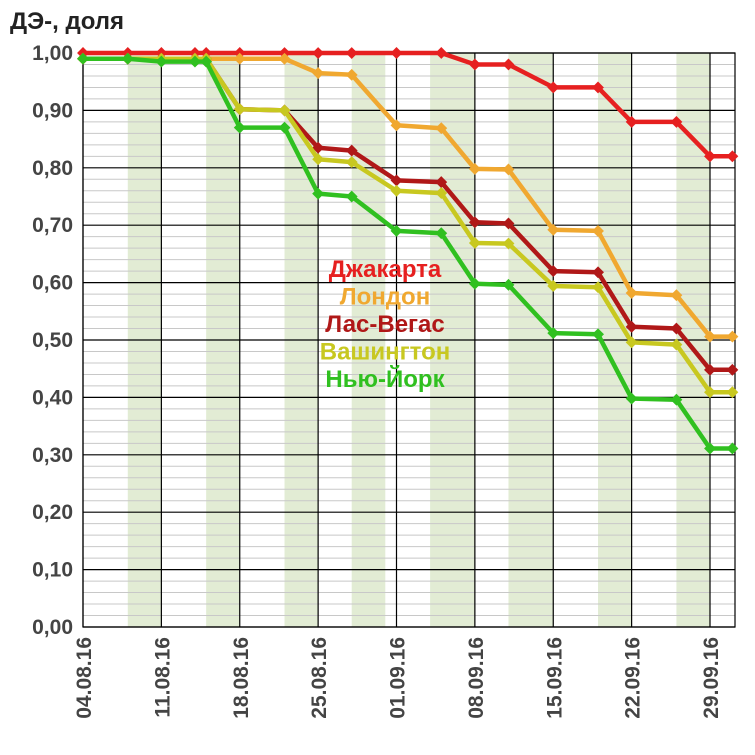  What do you see at coordinates (385, 269) in the screenshot?
I see `legend-entry-0: Джакарта` at bounding box center [385, 269].